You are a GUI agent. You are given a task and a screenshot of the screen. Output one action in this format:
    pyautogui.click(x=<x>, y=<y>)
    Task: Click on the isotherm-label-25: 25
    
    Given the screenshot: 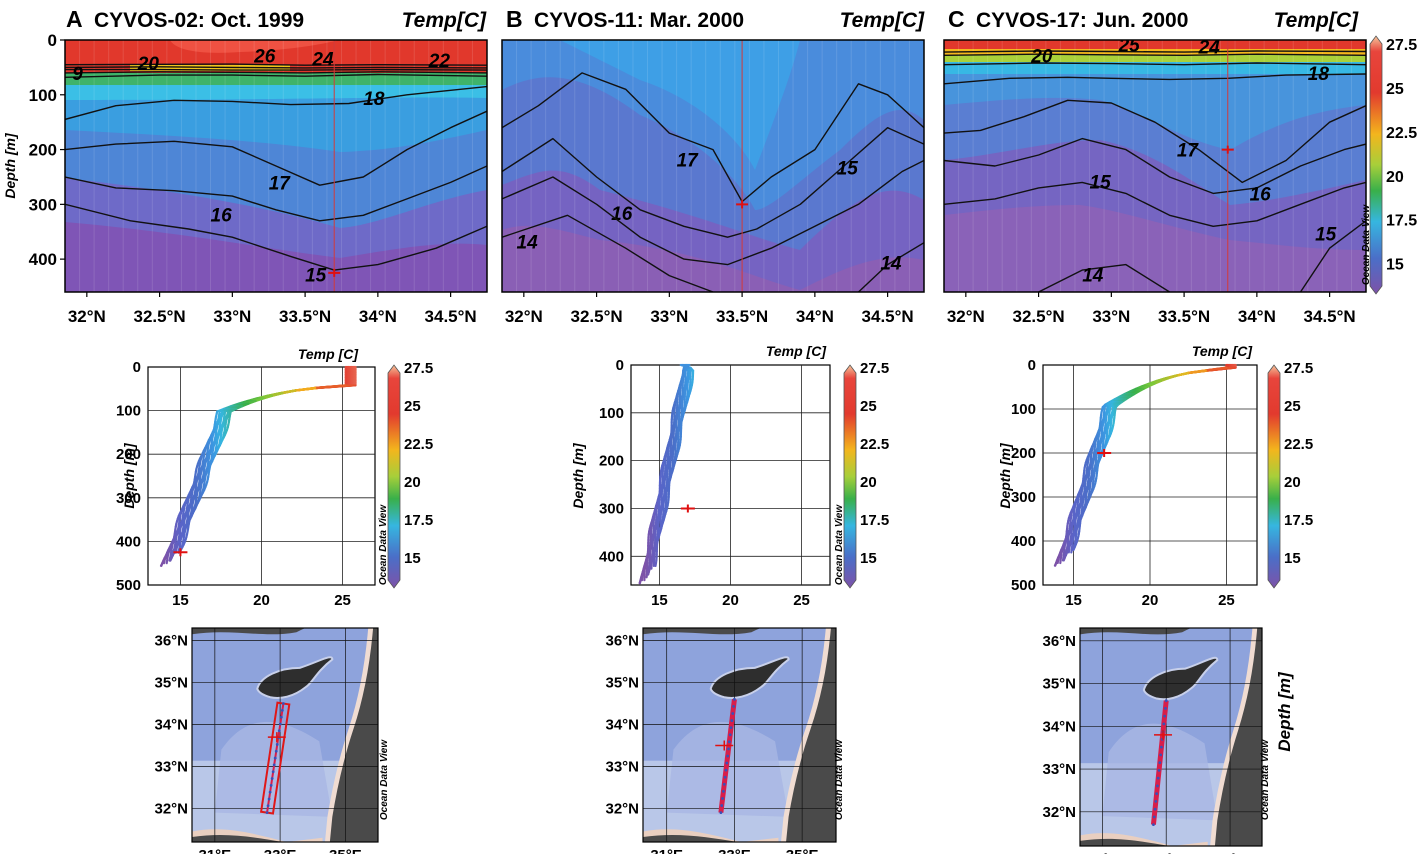 What is the action you would take?
    pyautogui.click(x=1129, y=45)
    